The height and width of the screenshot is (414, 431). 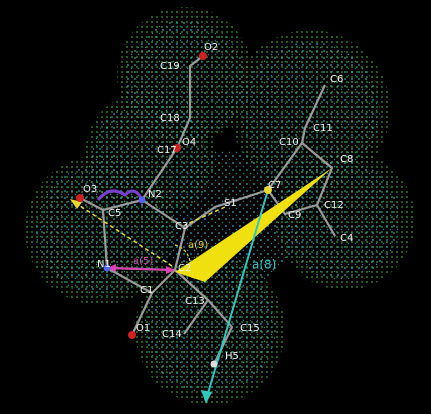 I want to click on atom-label: C3, so click(x=181, y=226).